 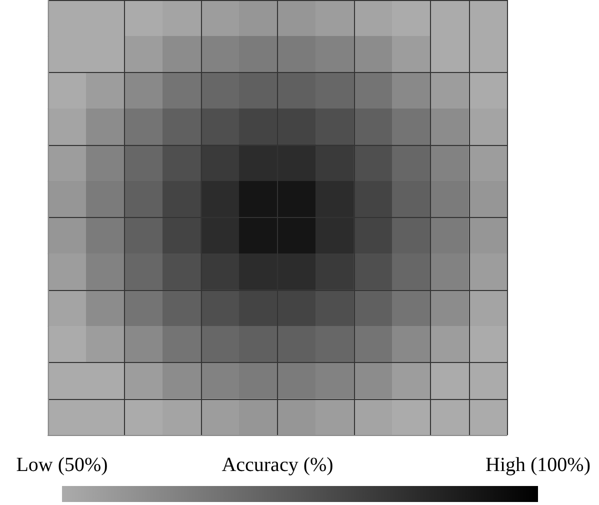 I want to click on color-bar-label: High (100%), so click(x=538, y=465).